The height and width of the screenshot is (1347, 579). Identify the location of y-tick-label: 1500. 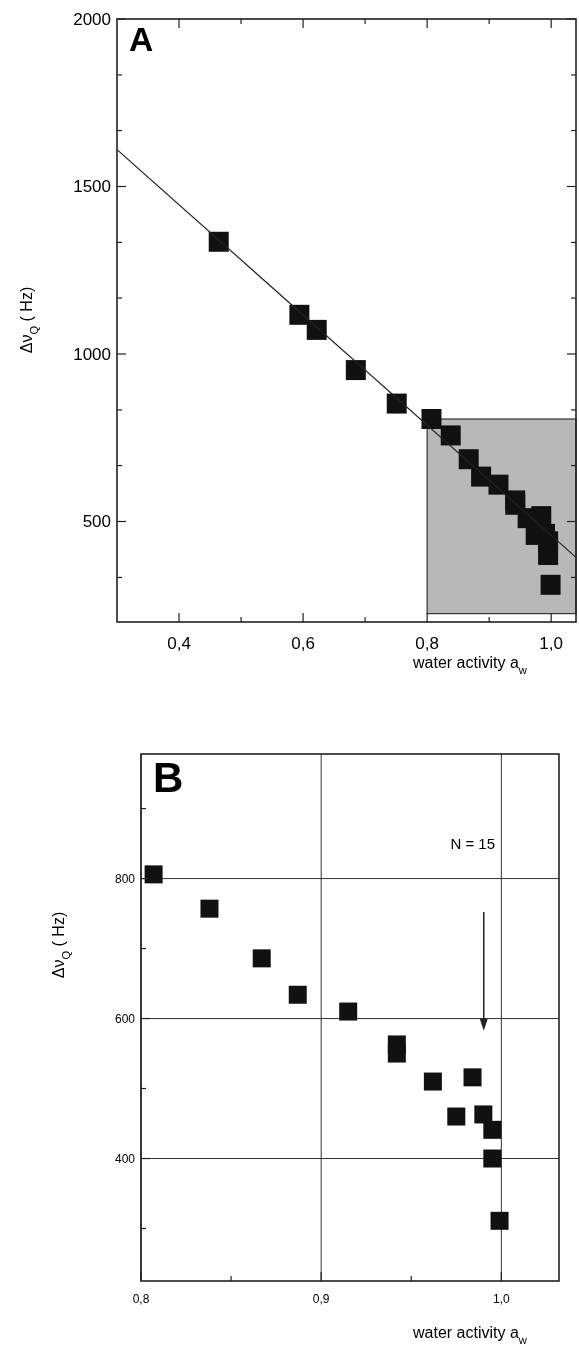
(92, 187).